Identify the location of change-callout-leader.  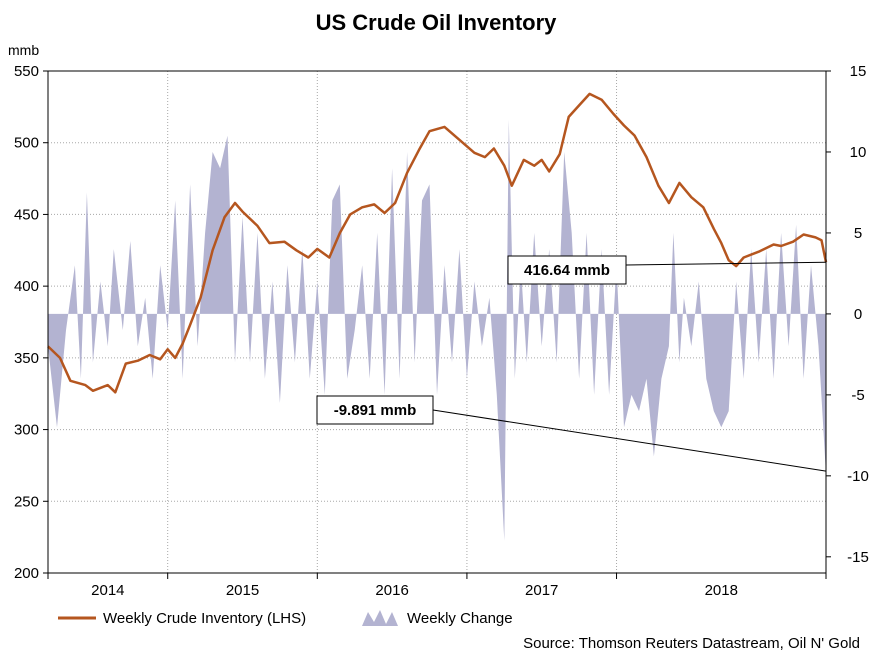
(629, 440).